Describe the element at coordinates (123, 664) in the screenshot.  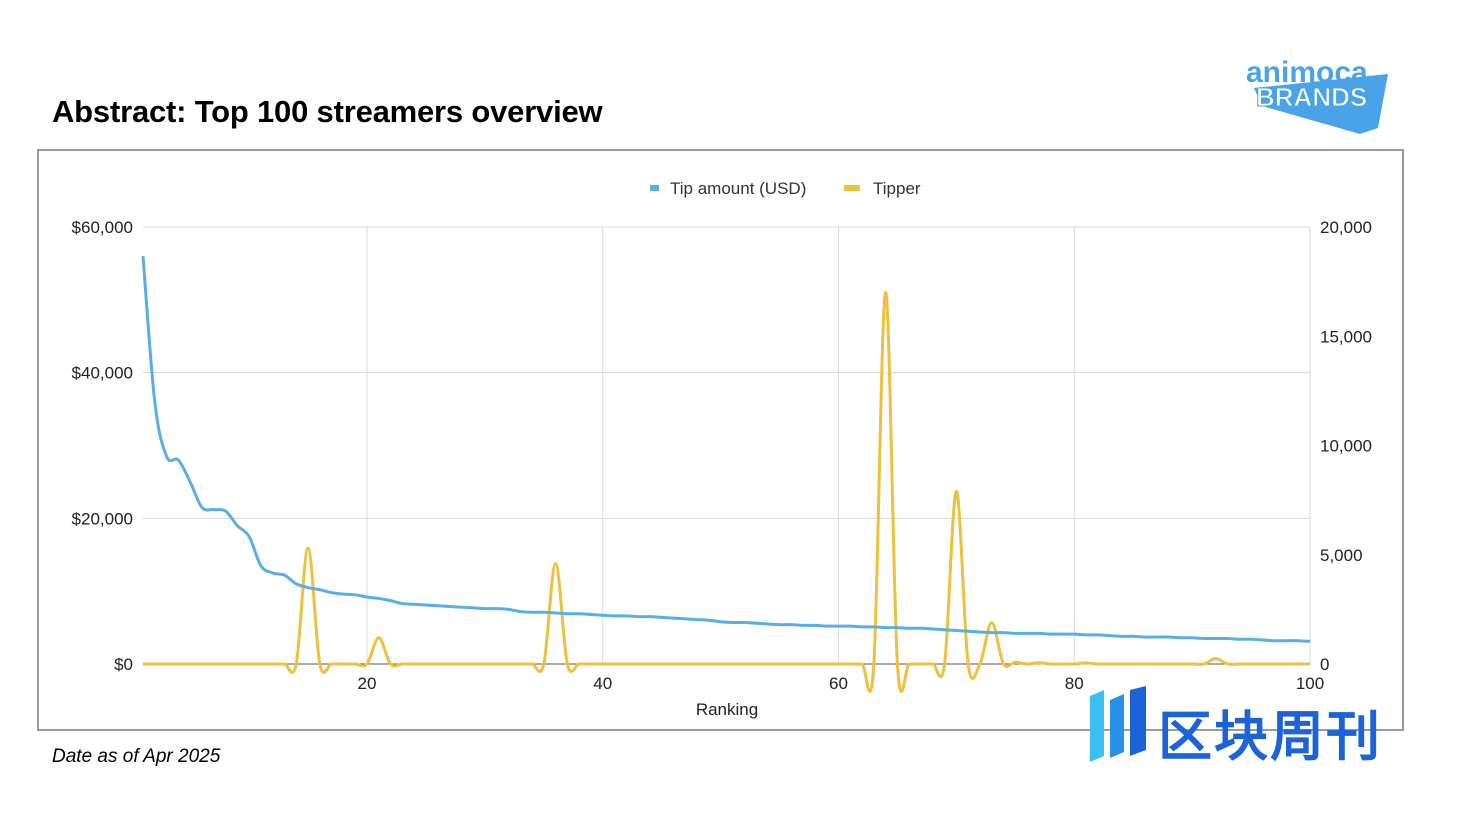
I see `left-tick-label: $0` at that location.